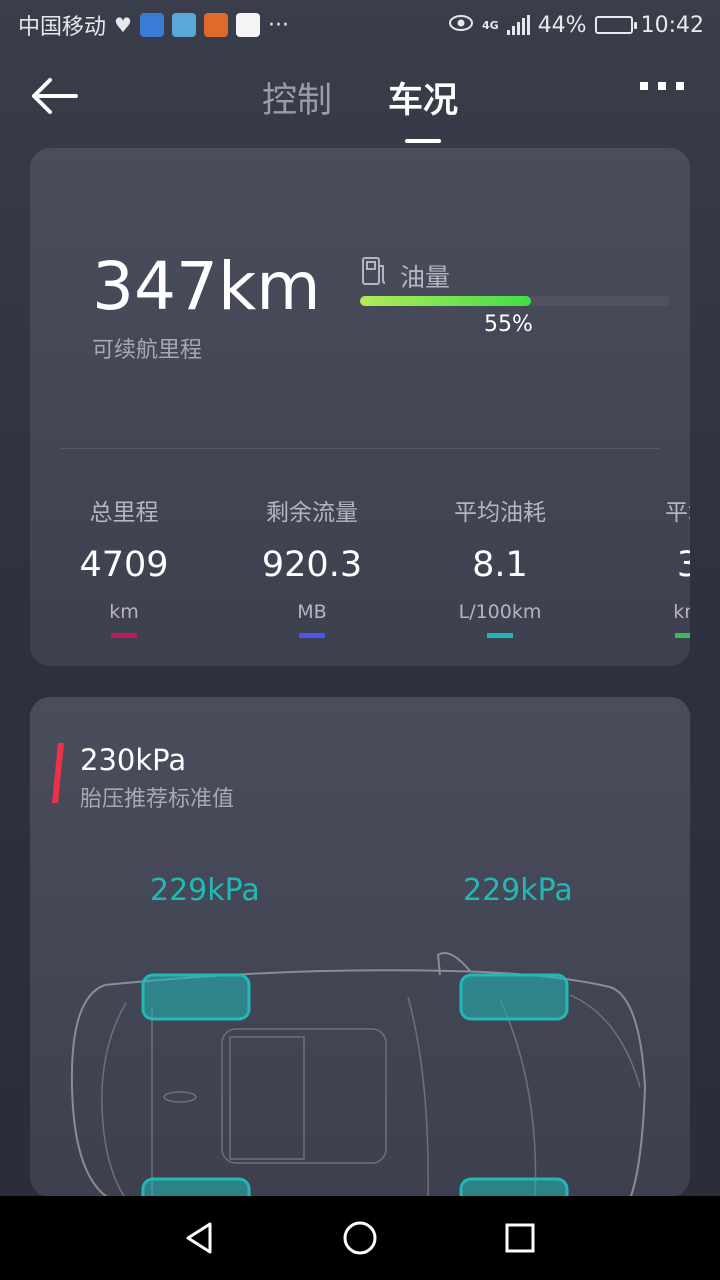 Image resolution: width=720 pixels, height=1280 pixels. I want to click on front-left-tire-pressure: 229kPa, so click(205, 890).